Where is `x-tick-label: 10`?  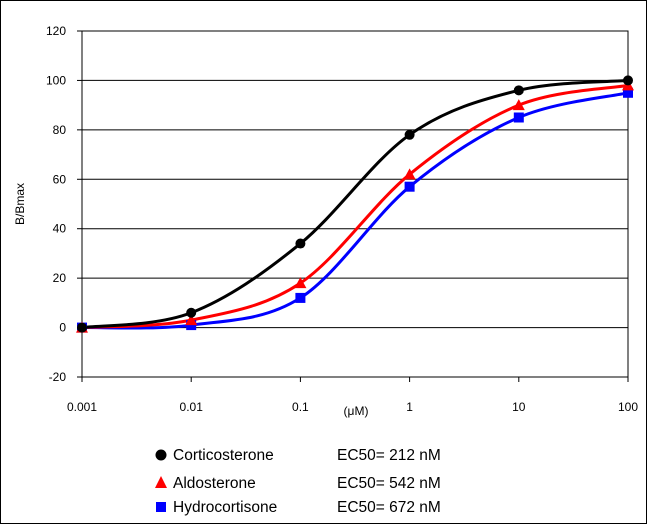
x-tick-label: 10 is located at coordinates (519, 407).